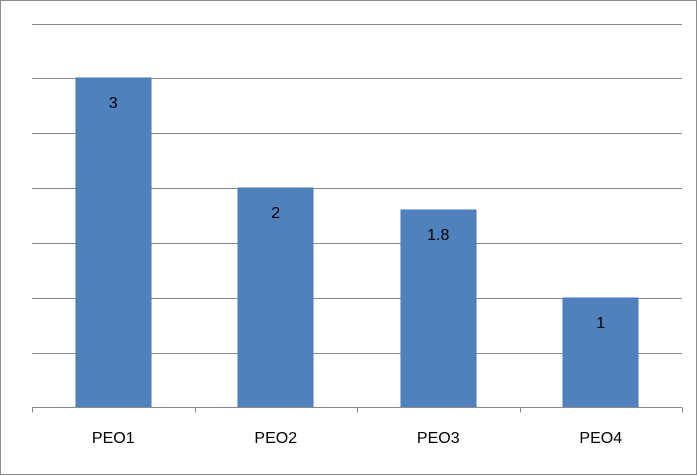 The width and height of the screenshot is (697, 475). What do you see at coordinates (113, 438) in the screenshot?
I see `x-tick-label-peo1: PEO1` at bounding box center [113, 438].